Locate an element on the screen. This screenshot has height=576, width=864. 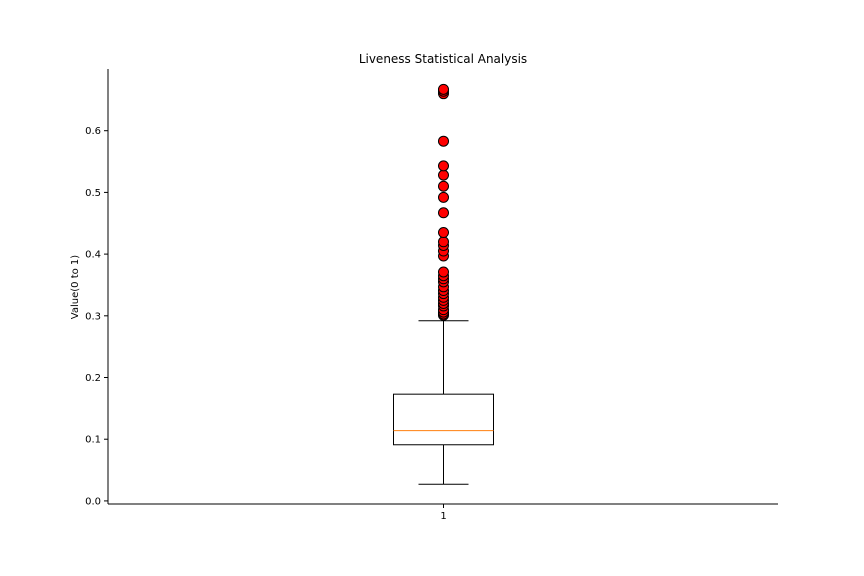
y-axis-ticks: 0.0 0.1 0.2 0.3 0.4 0.5 0.6 is located at coordinates (96, 316).